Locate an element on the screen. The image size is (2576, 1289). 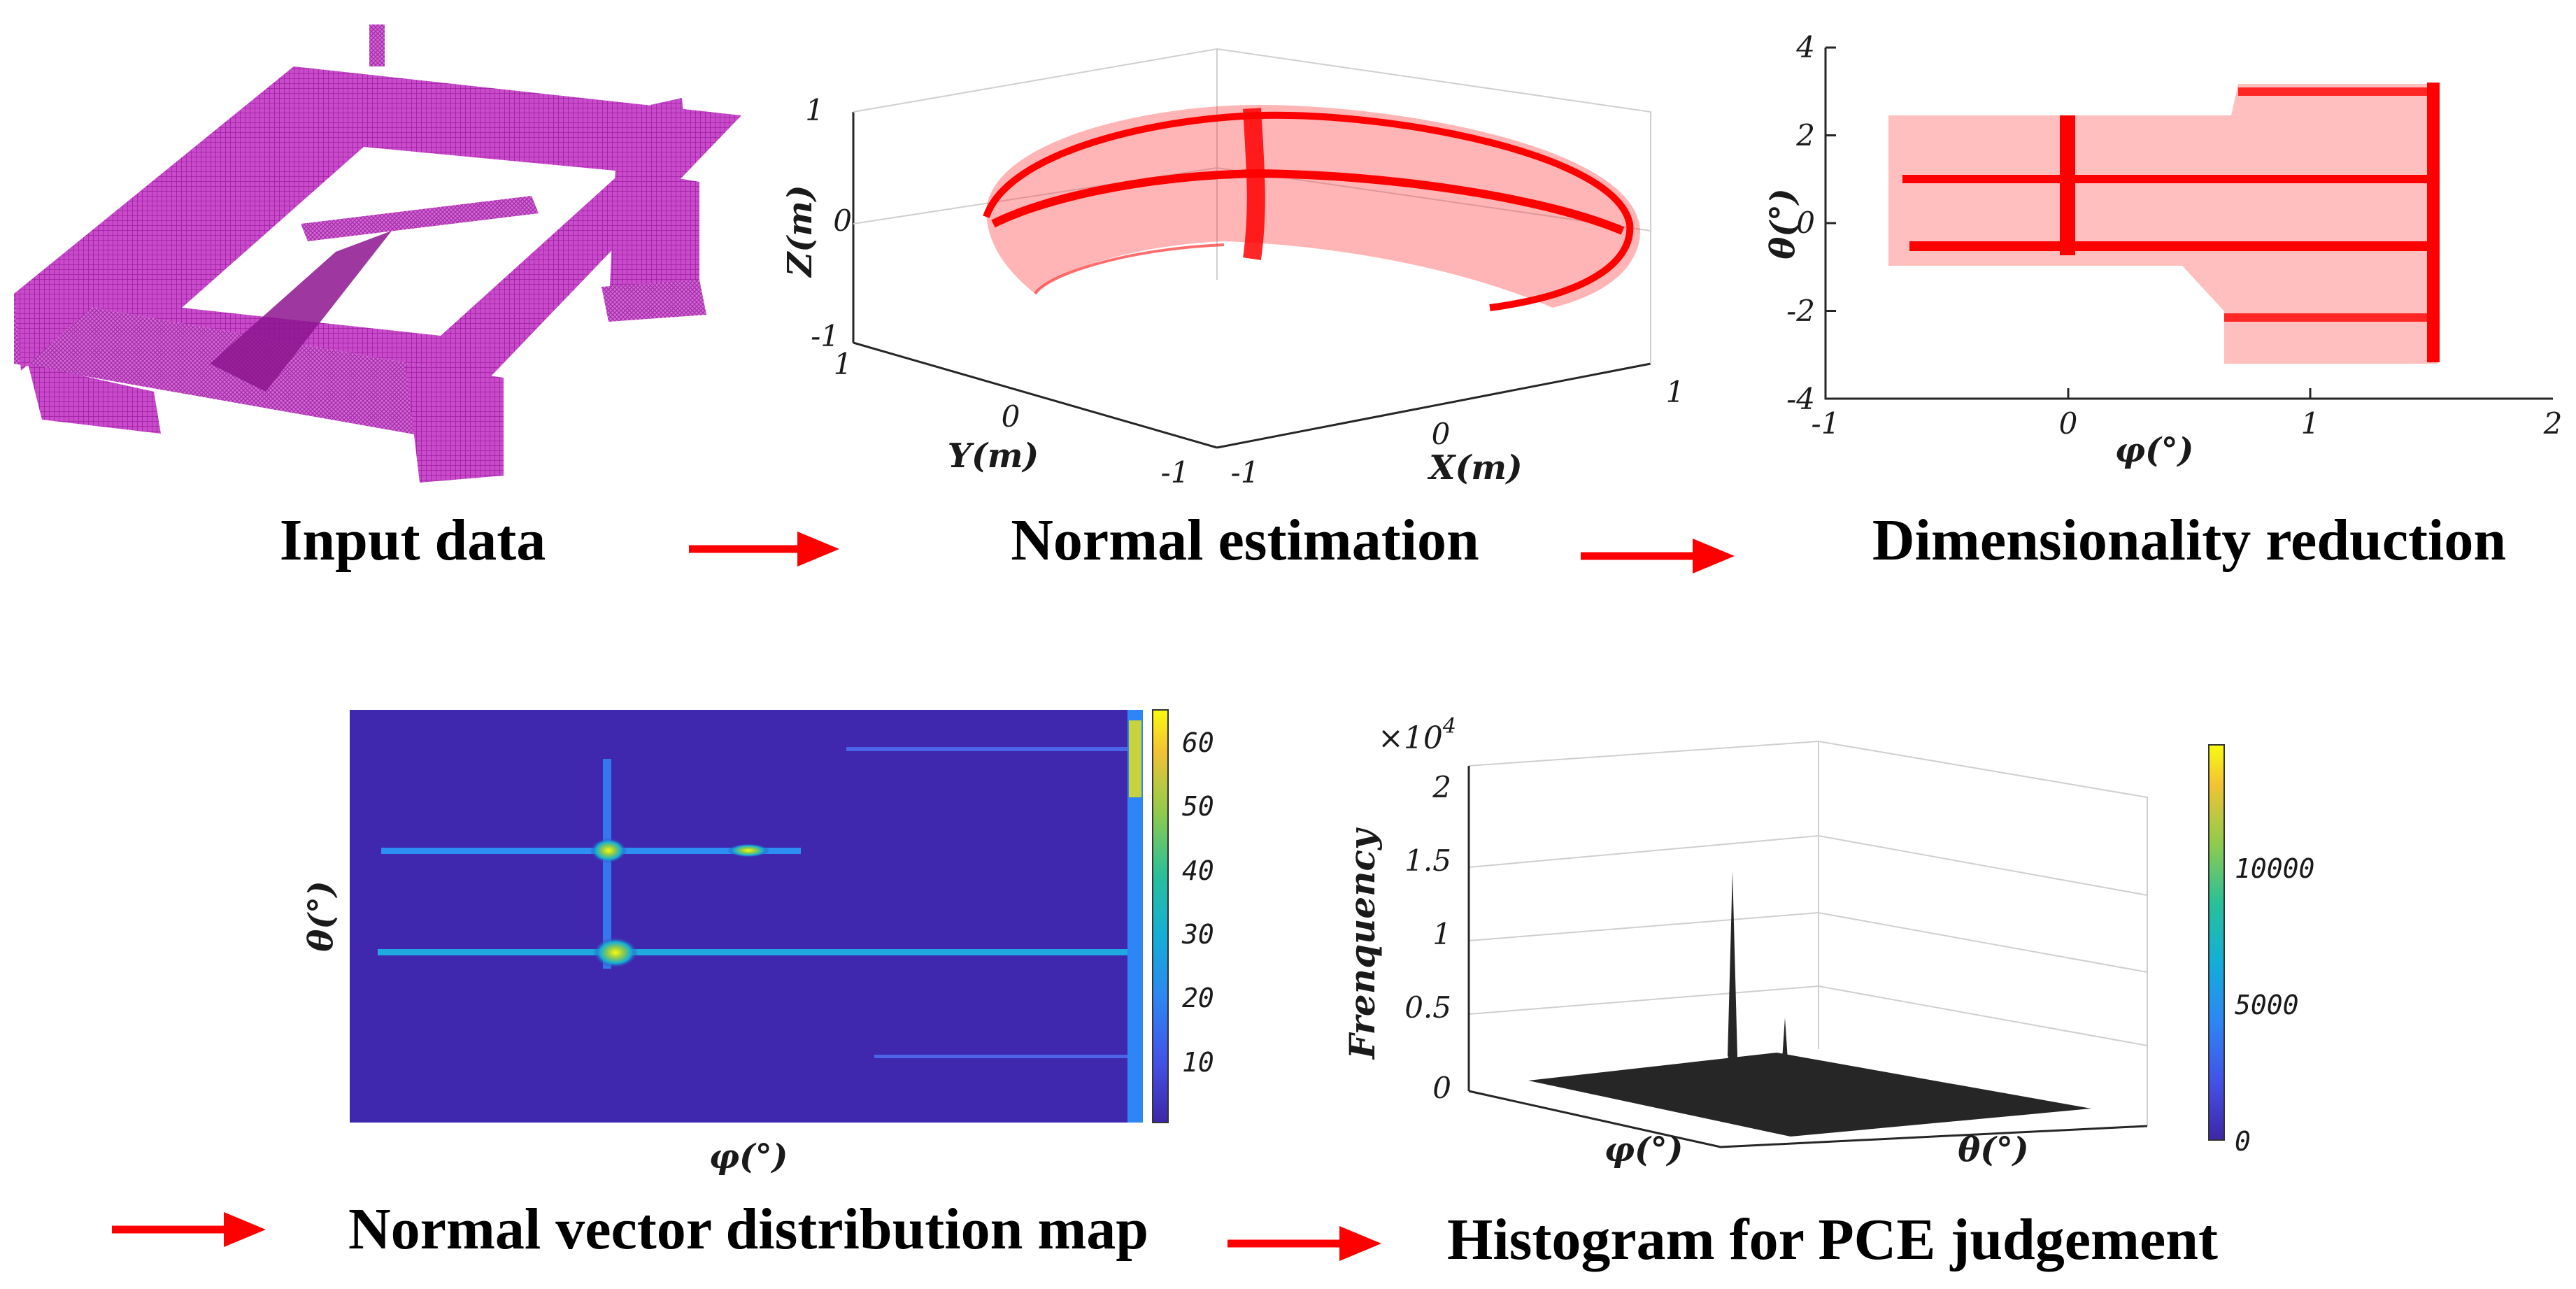
model-leg-back-right is located at coordinates (654, 241).